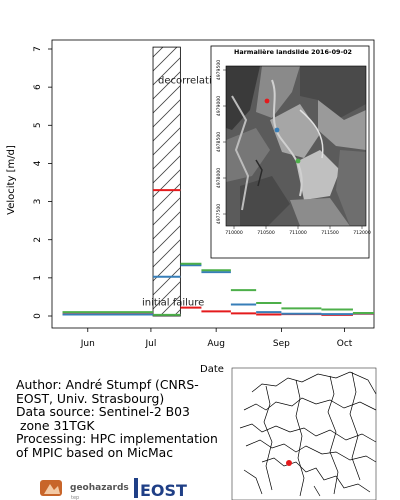  What do you see at coordinates (150, 344) in the screenshot?
I see `x-tick-label: Jul` at bounding box center [150, 344].